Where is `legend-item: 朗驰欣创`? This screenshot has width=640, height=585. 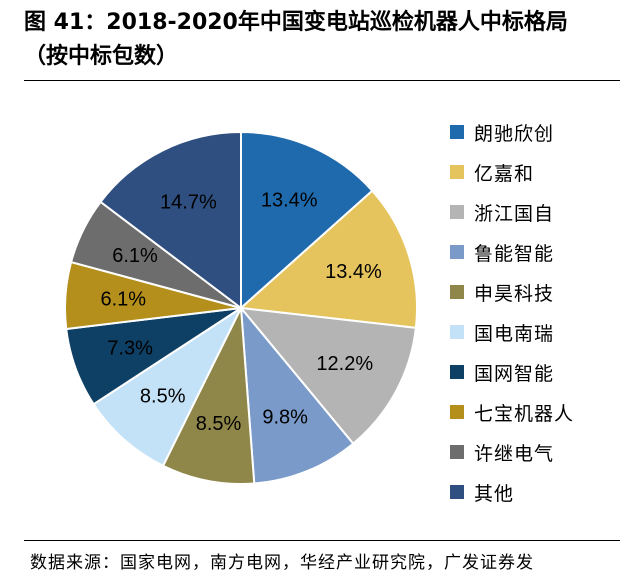 legend-item: 朗驰欣创 is located at coordinates (537, 132).